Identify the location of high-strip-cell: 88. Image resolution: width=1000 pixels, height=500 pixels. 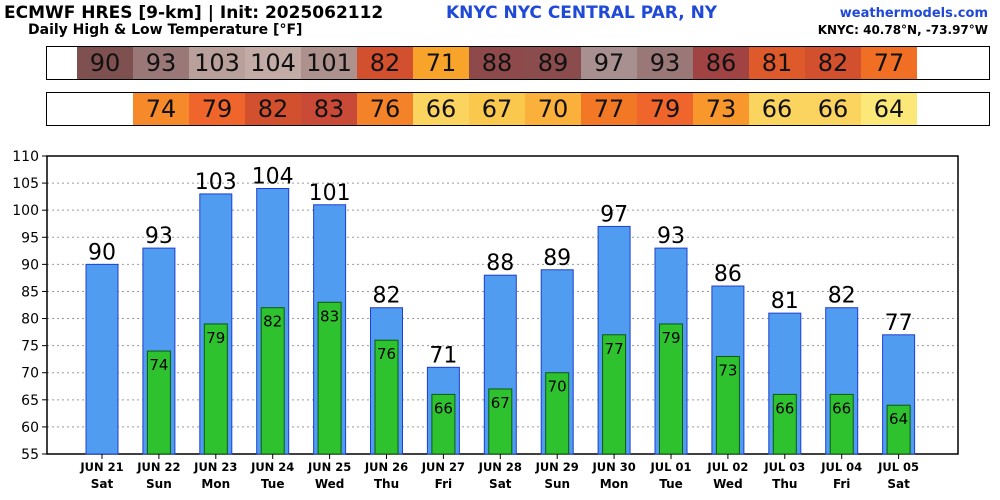
(497, 63).